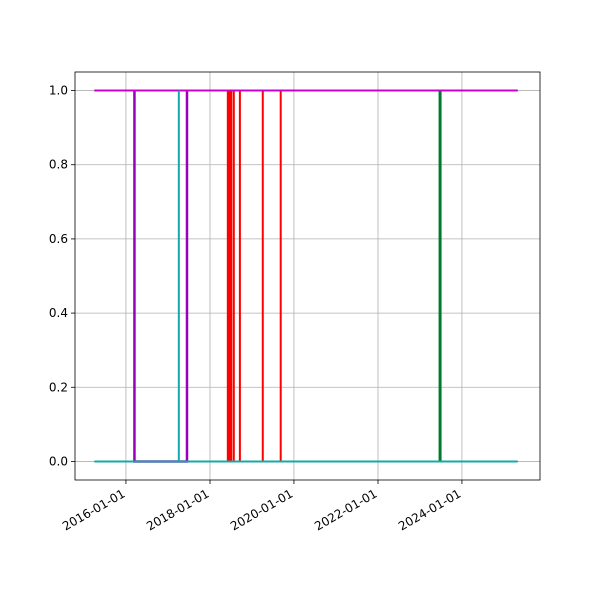  Describe the element at coordinates (58, 387) in the screenshot. I see `y-tick-label: 0.2` at that location.